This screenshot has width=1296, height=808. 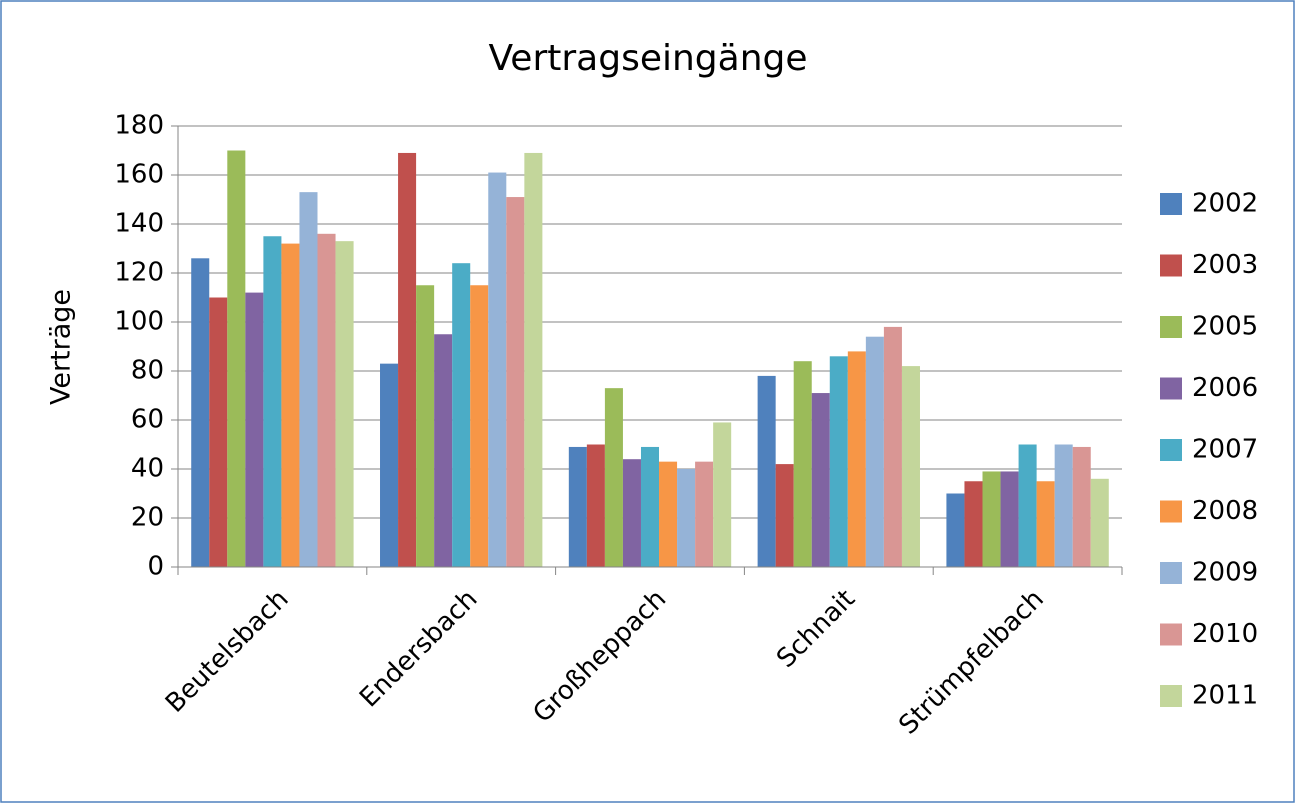 What do you see at coordinates (139, 126) in the screenshot?
I see `y-tick-label: 180` at bounding box center [139, 126].